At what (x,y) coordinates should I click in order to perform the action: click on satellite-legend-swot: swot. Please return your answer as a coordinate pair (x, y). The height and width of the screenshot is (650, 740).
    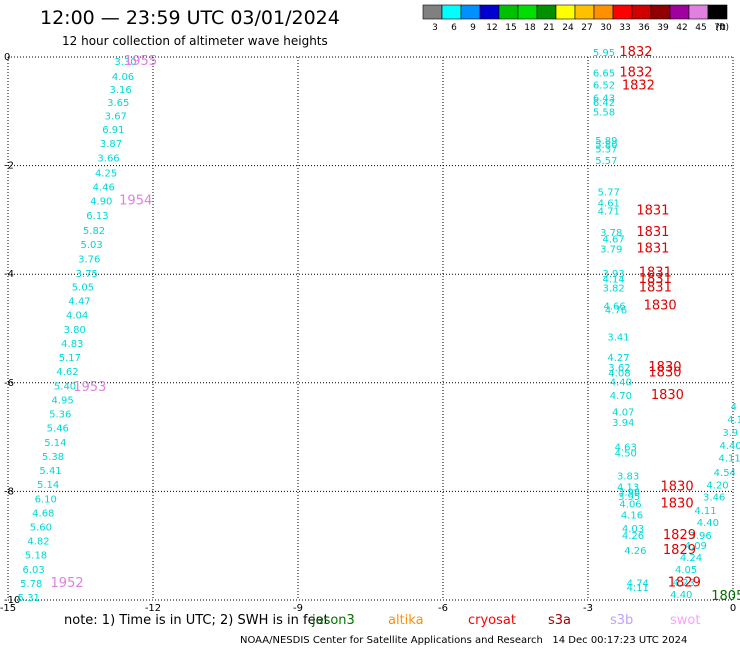
    Looking at the image, I should click on (685, 620).